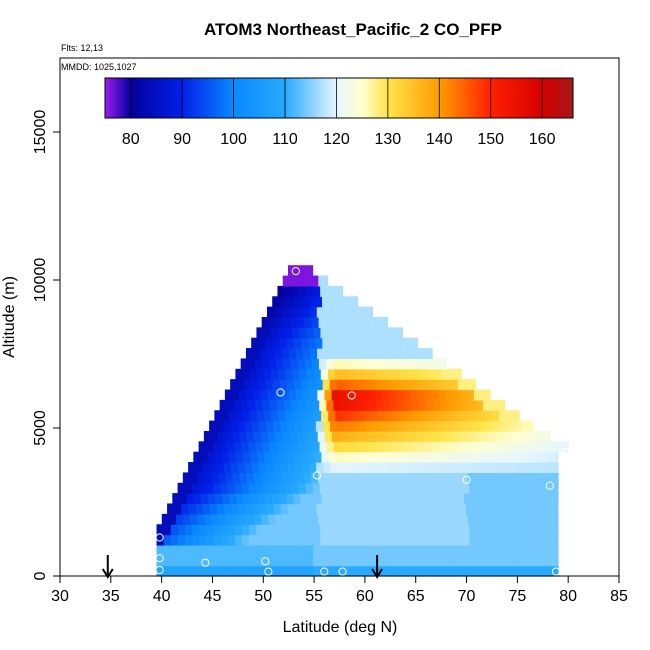 The height and width of the screenshot is (650, 650). Describe the element at coordinates (263, 596) in the screenshot. I see `x-tick-label: 50` at that location.